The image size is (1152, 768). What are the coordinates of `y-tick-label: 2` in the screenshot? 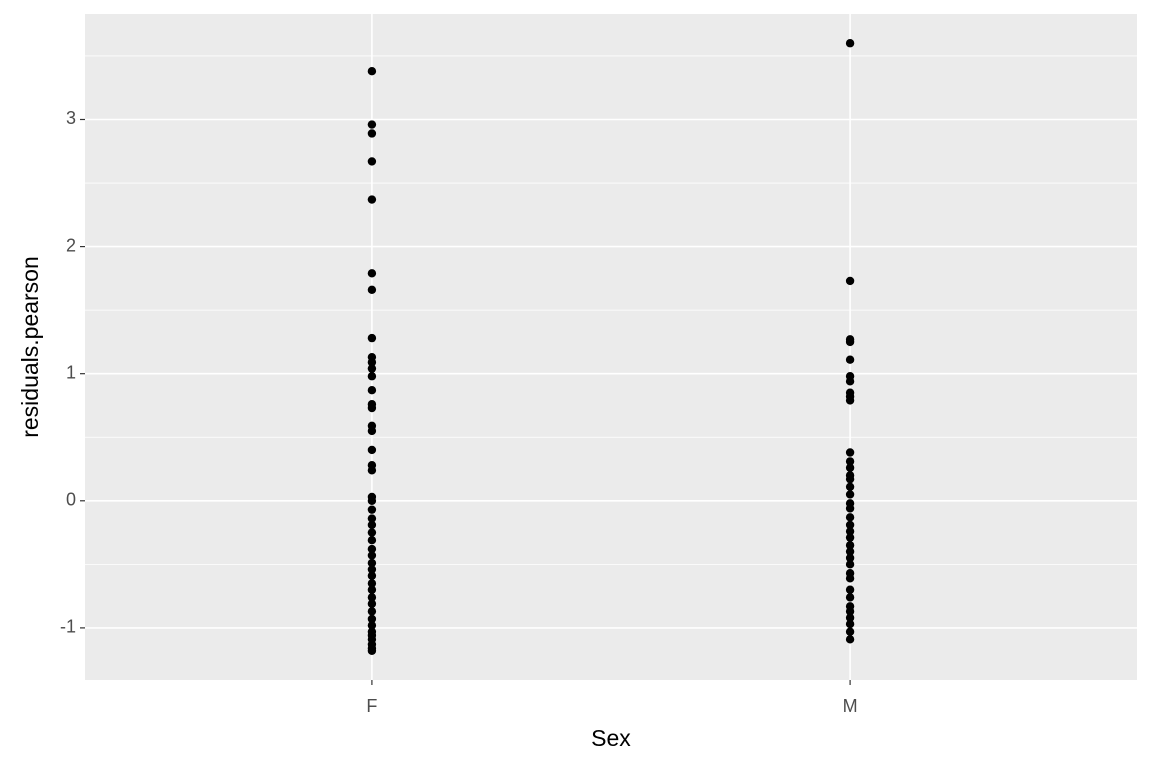 It's located at (71, 245).